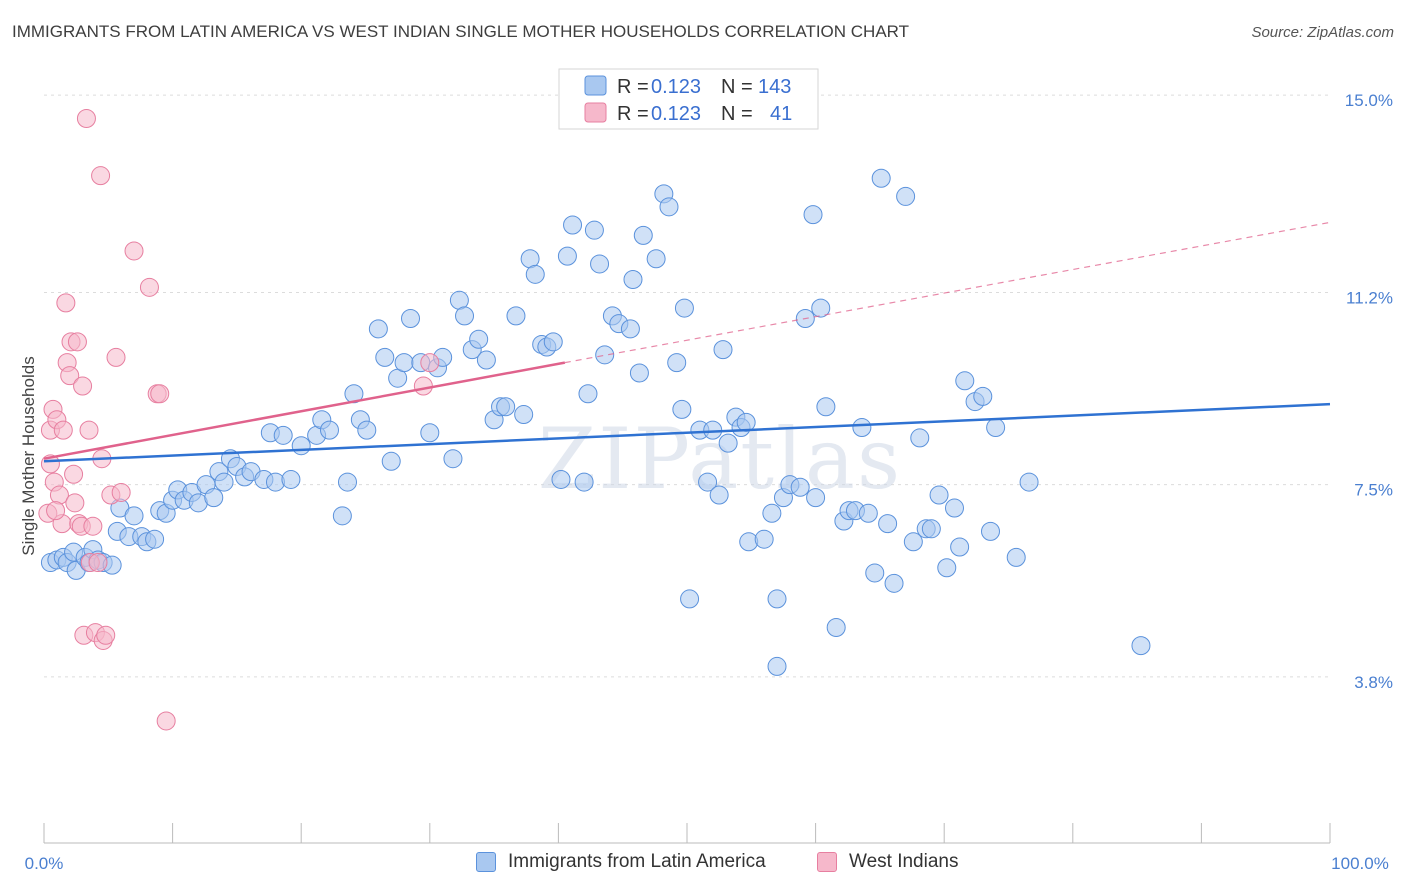  I want to click on source-label: Source: ZipAtlas.com, so click(1322, 32).